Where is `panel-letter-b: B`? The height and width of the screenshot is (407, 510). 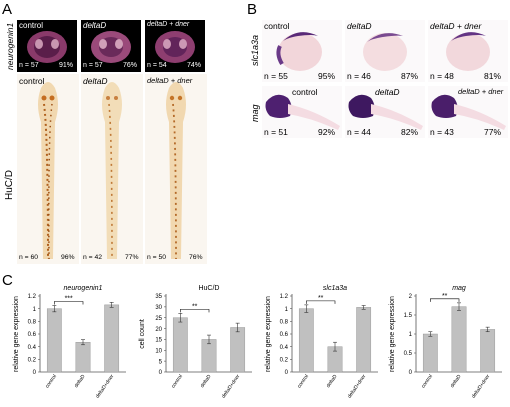
panel-letter-b: B is located at coordinates (252, 9).